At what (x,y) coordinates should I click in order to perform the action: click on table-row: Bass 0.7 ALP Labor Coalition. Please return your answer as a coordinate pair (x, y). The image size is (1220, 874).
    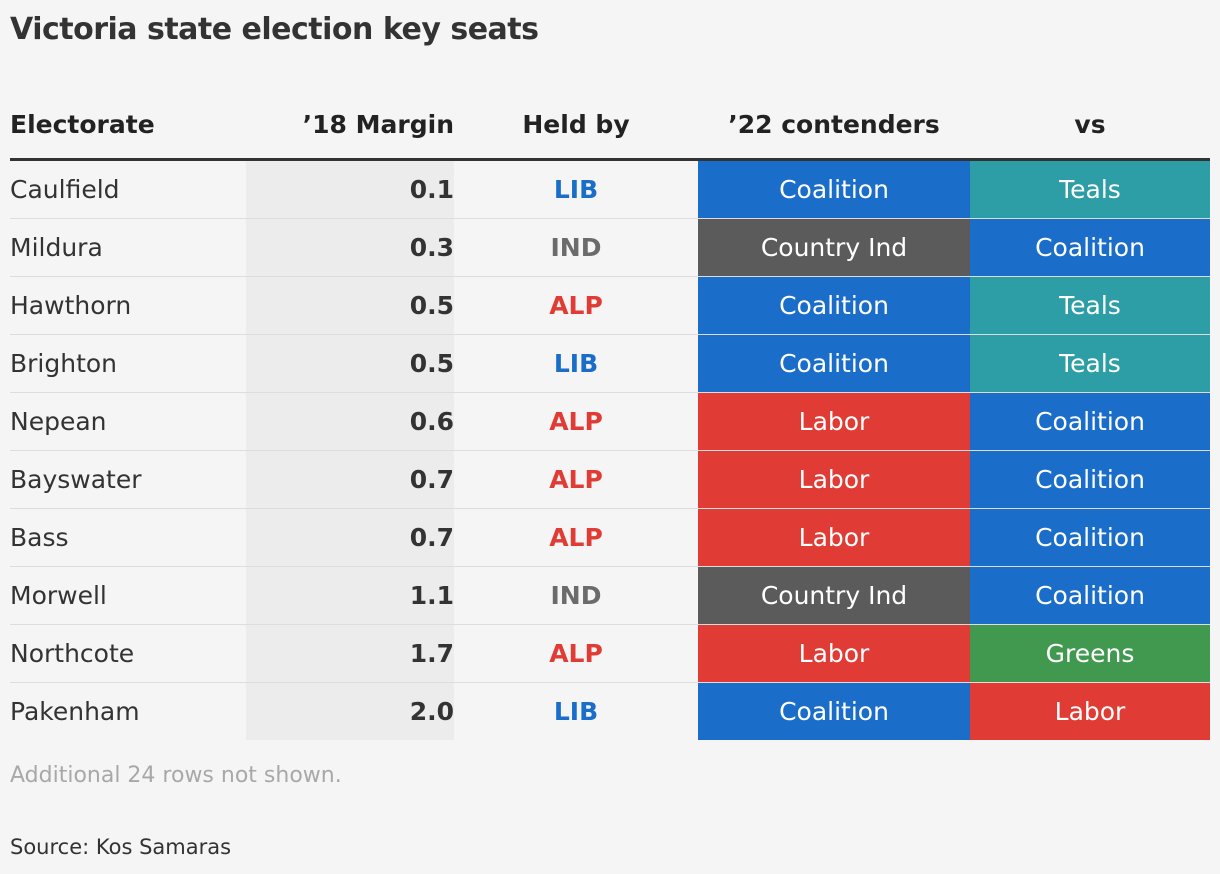
    Looking at the image, I should click on (610, 537).